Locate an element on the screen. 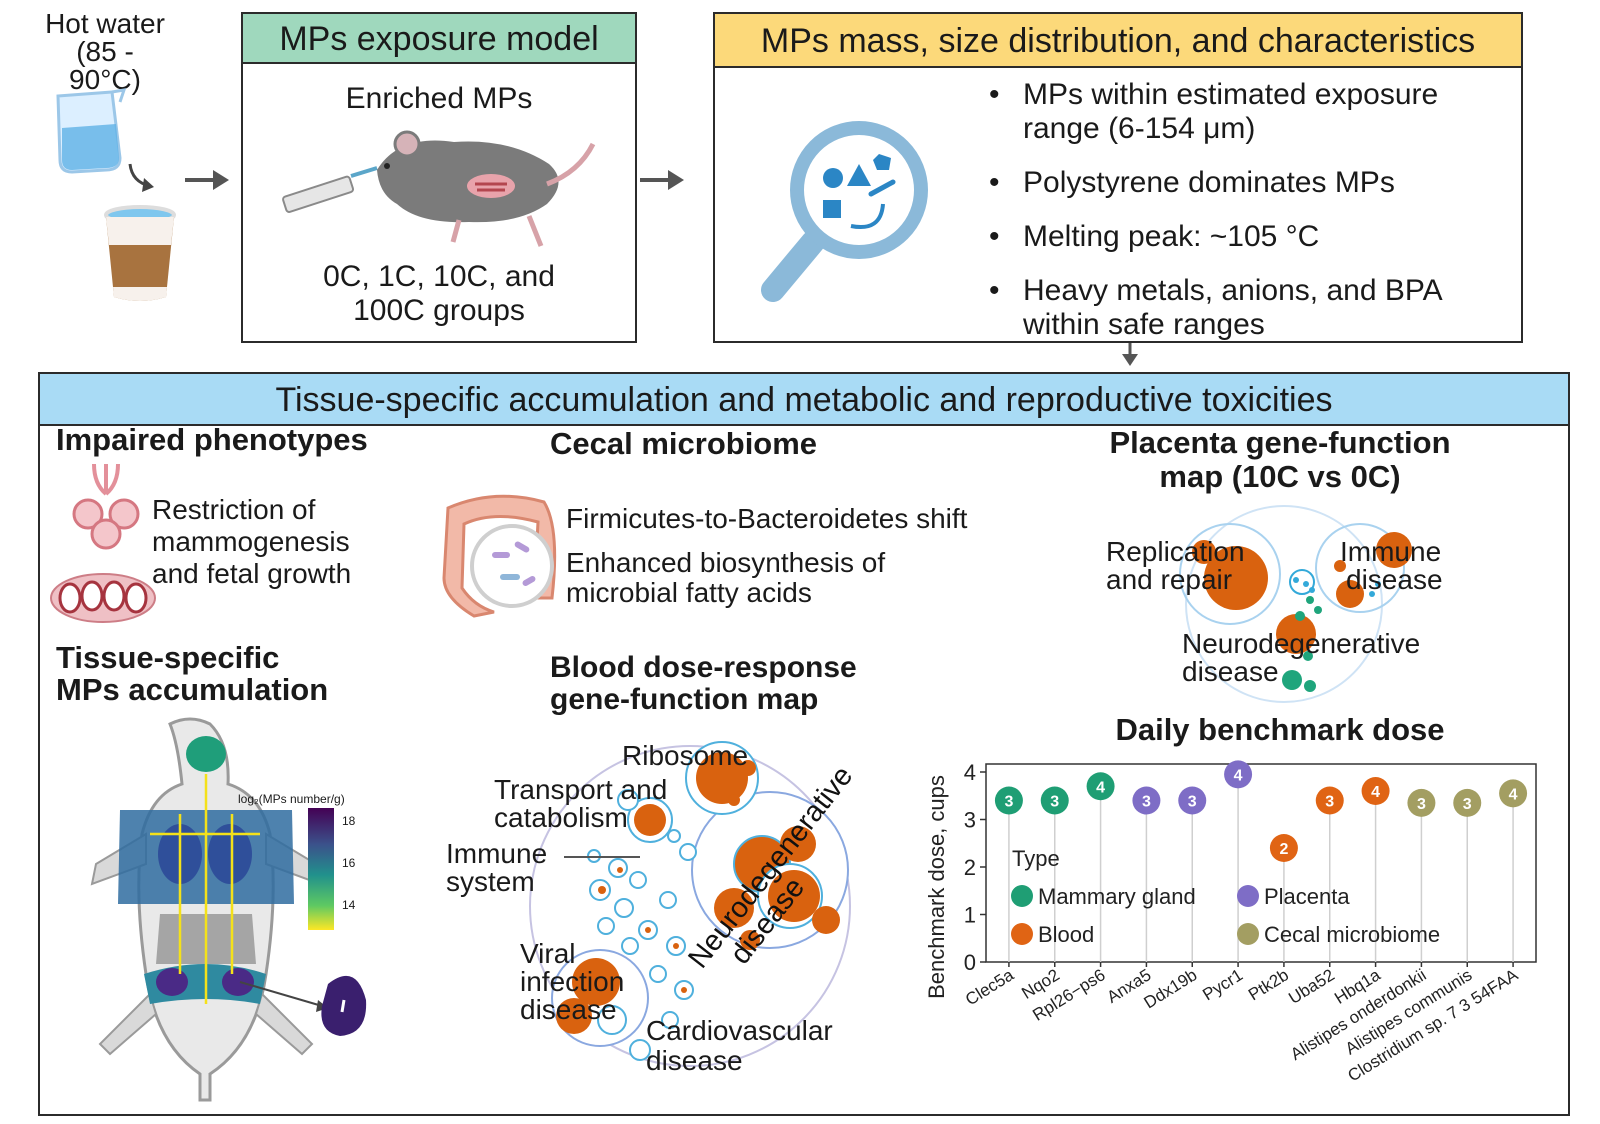 The width and height of the screenshot is (1600, 1124). cecal-title: Cecal microbiome is located at coordinates (684, 443).